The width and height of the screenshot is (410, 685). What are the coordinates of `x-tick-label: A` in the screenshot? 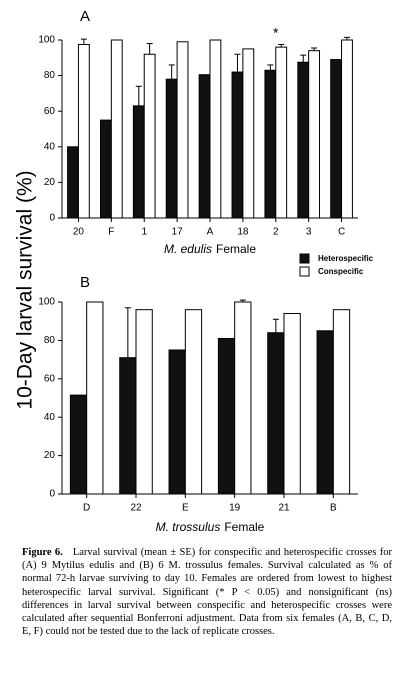 It's located at (210, 232).